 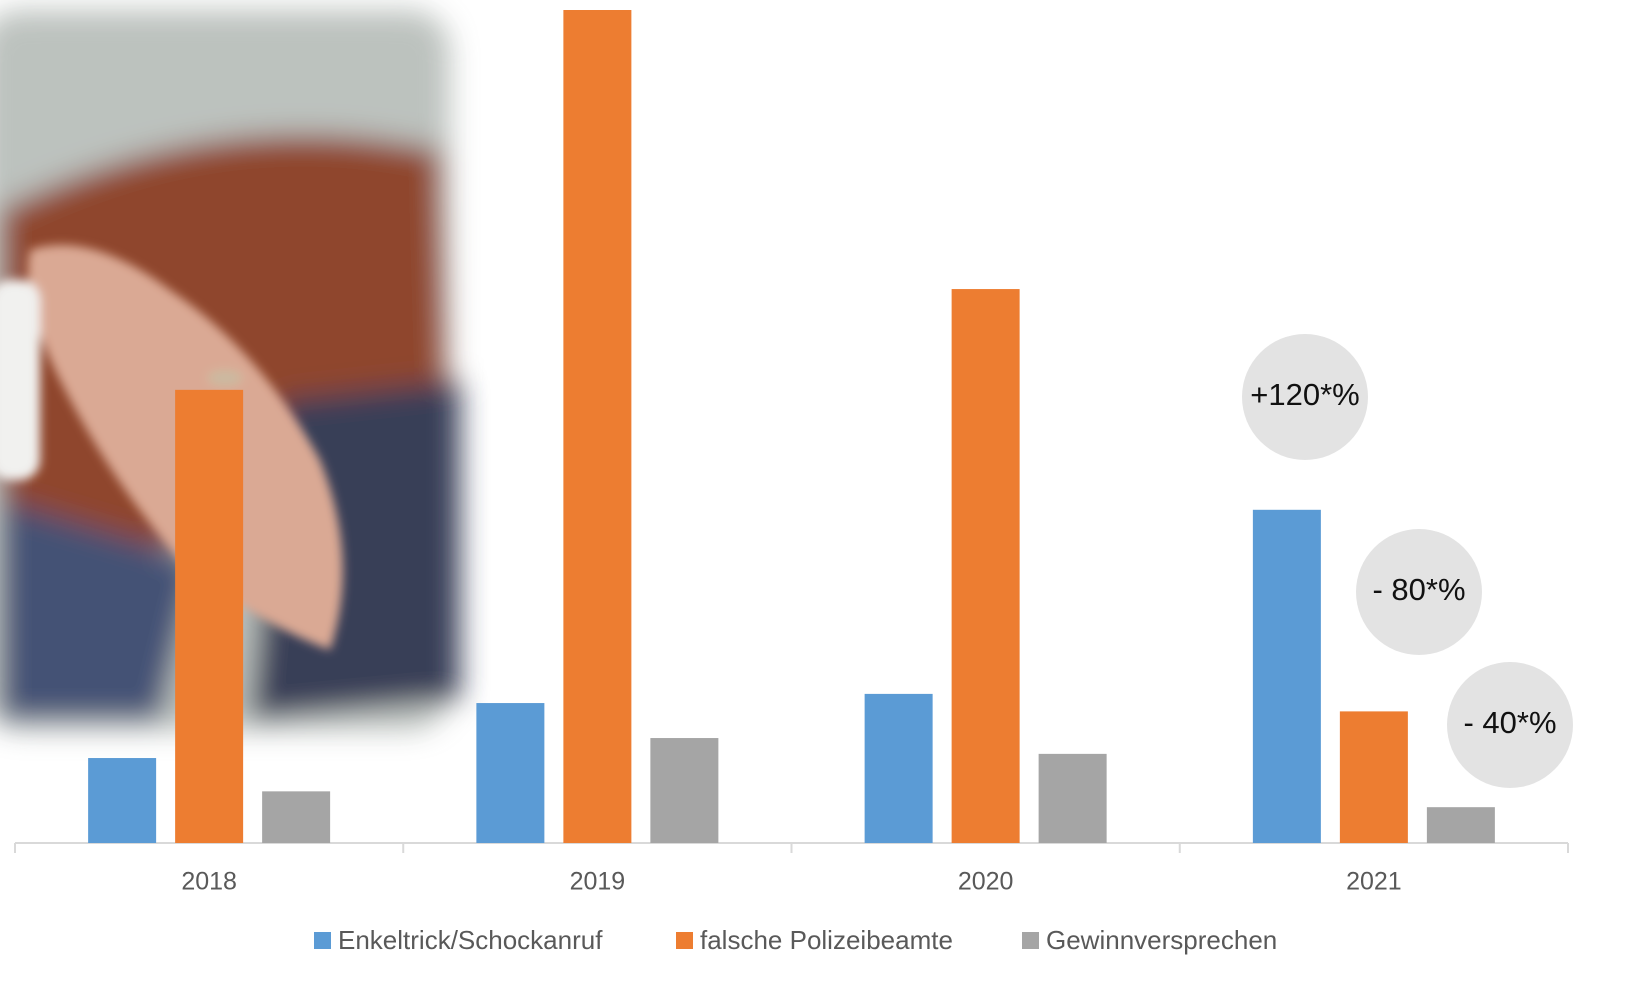 I want to click on x-tick-label: 2020, so click(x=986, y=882).